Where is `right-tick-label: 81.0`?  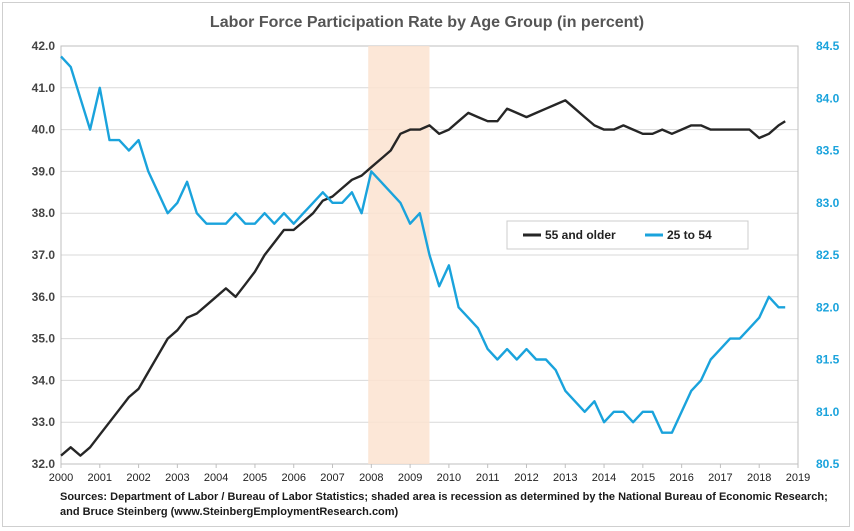 right-tick-label: 81.0 is located at coordinates (828, 412).